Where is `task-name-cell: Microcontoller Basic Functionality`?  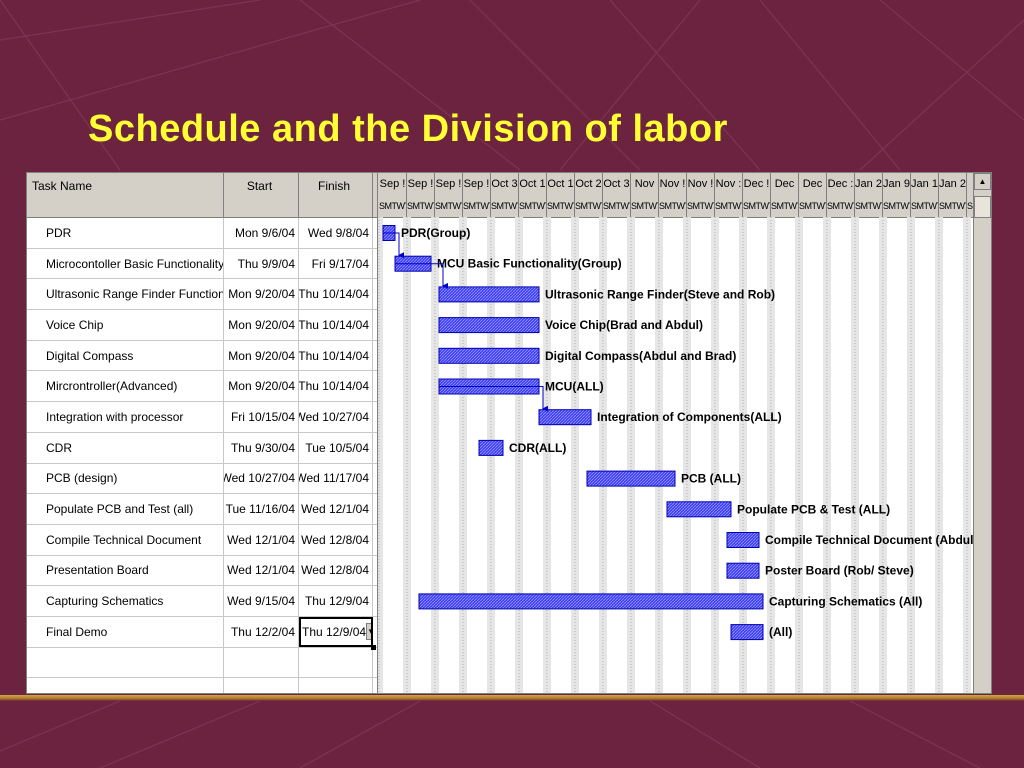
task-name-cell: Microcontoller Basic Functionality is located at coordinates (125, 263).